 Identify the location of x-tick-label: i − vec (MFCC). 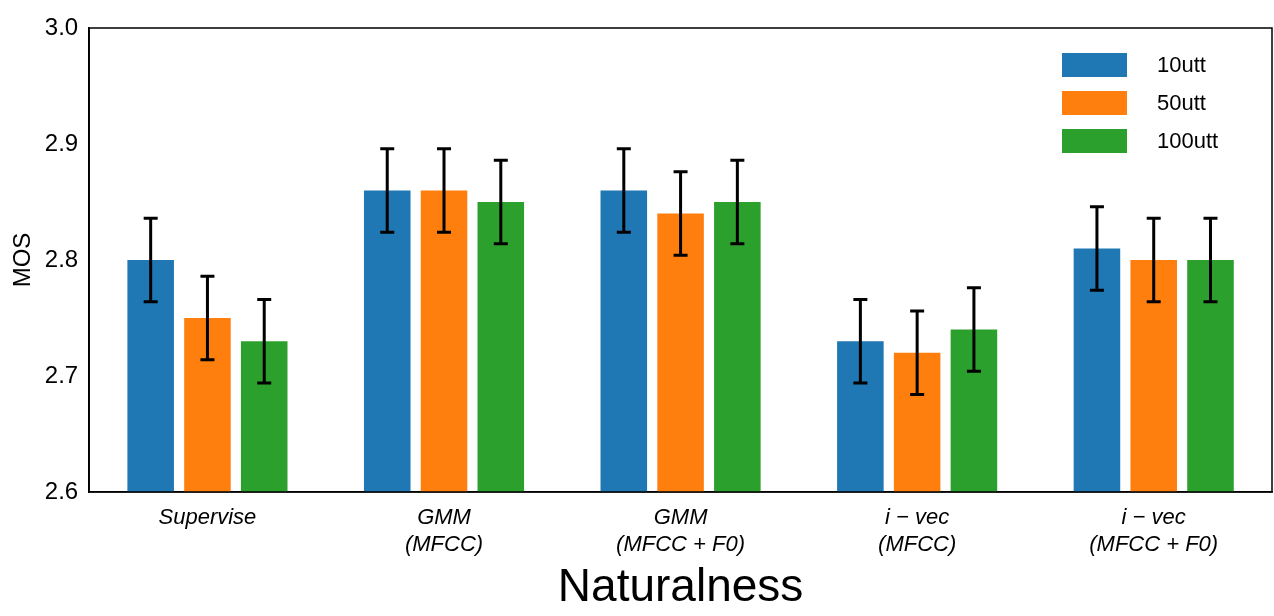
(917, 530).